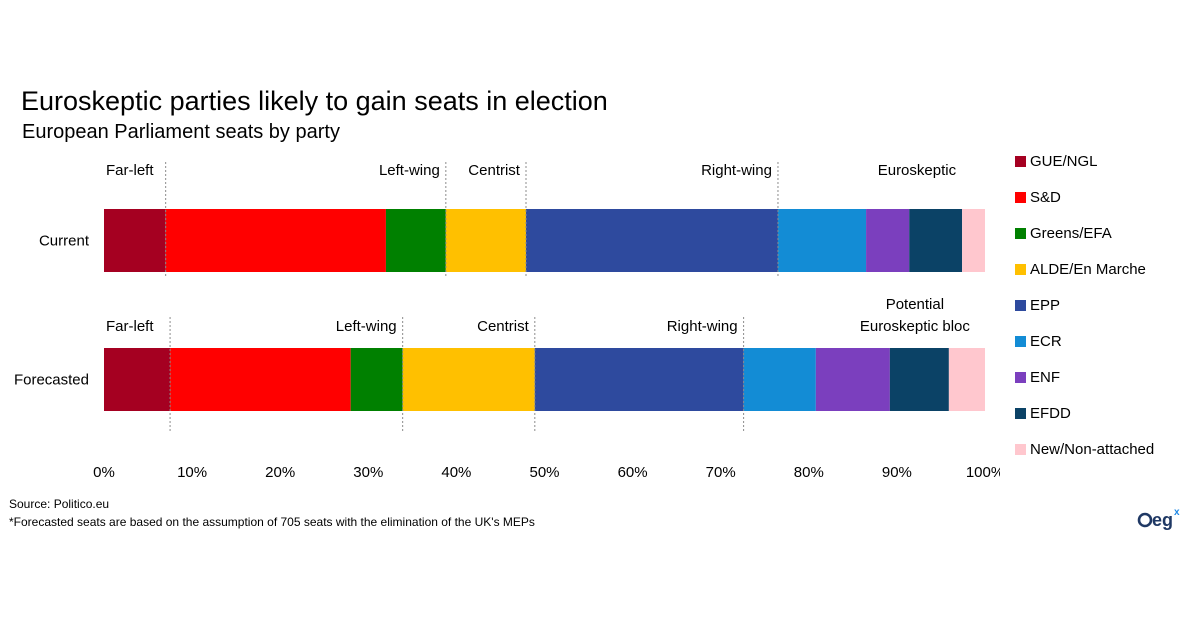  Describe the element at coordinates (1084, 377) in the screenshot. I see `legend-item-enf: ENF` at that location.